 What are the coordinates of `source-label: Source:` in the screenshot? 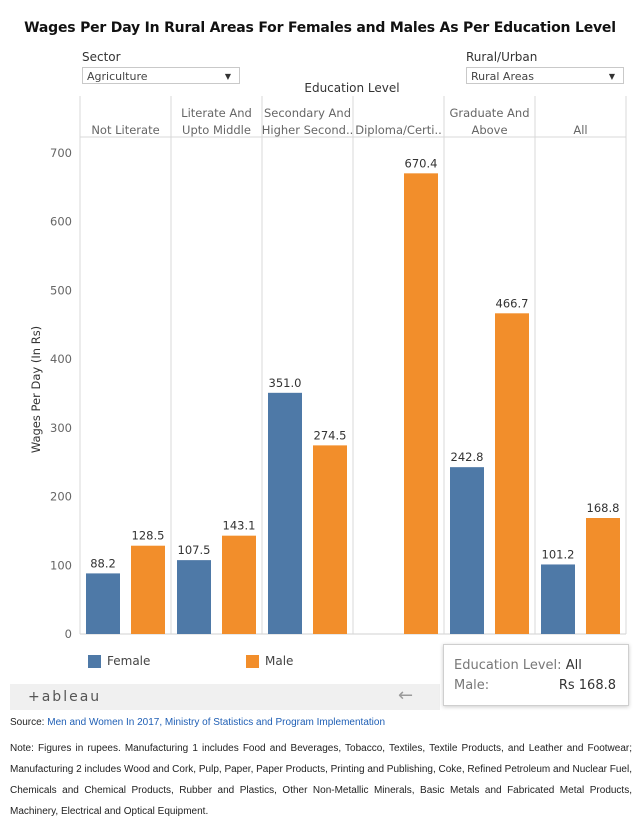 It's located at (27, 722).